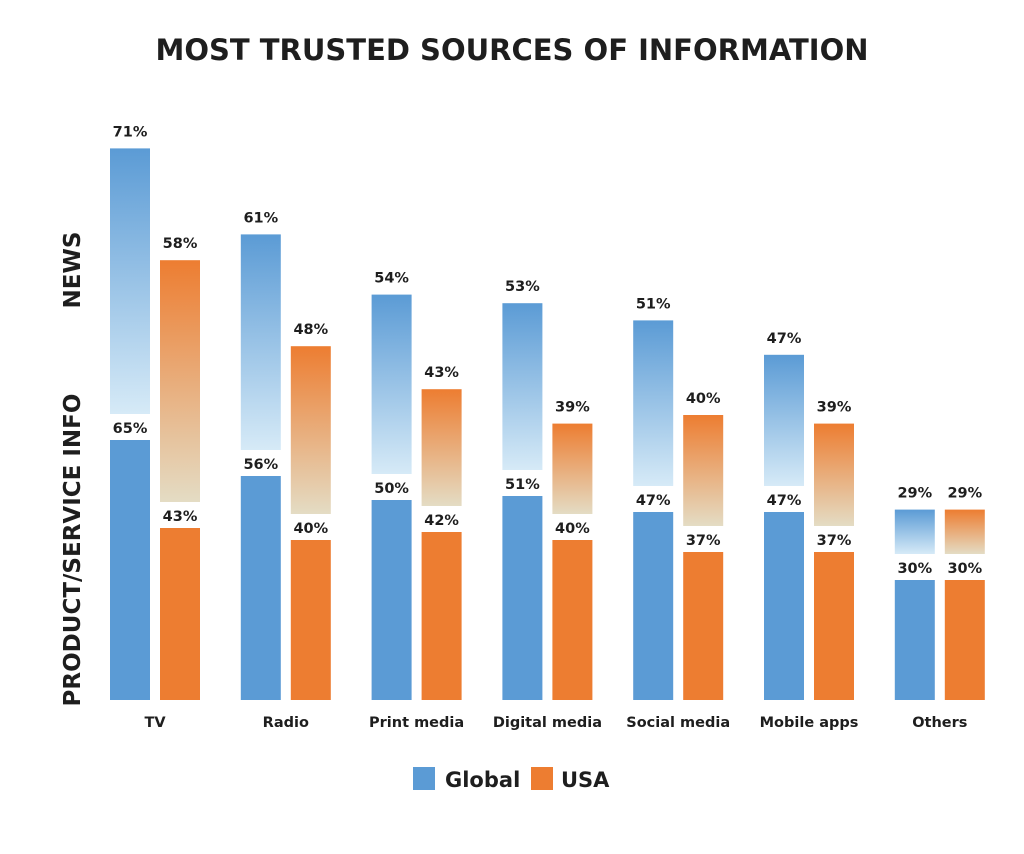  I want to click on value-label-news: 40%, so click(703, 399).